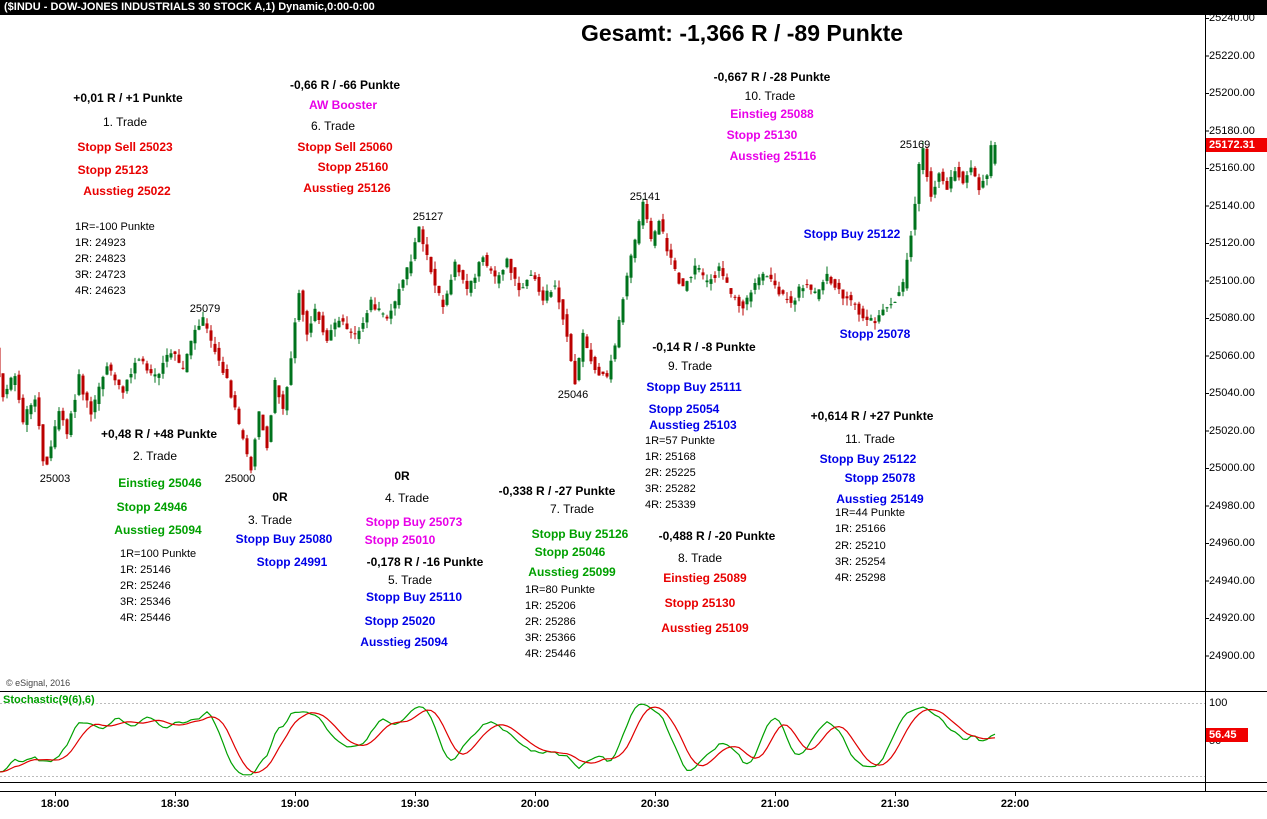 The height and width of the screenshot is (819, 1267). Describe the element at coordinates (175, 804) in the screenshot. I see `time-axis-label: 18:30` at that location.